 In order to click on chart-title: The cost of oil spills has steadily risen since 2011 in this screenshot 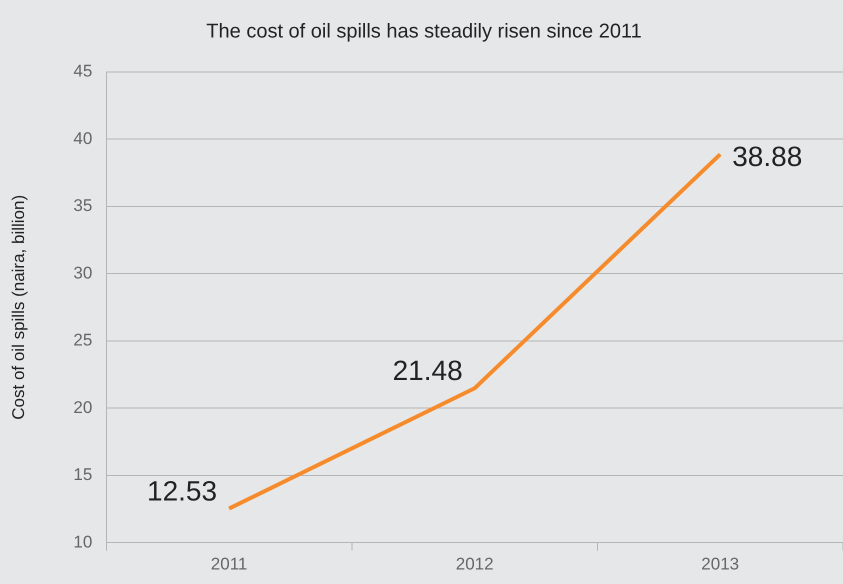, I will do `click(424, 31)`.